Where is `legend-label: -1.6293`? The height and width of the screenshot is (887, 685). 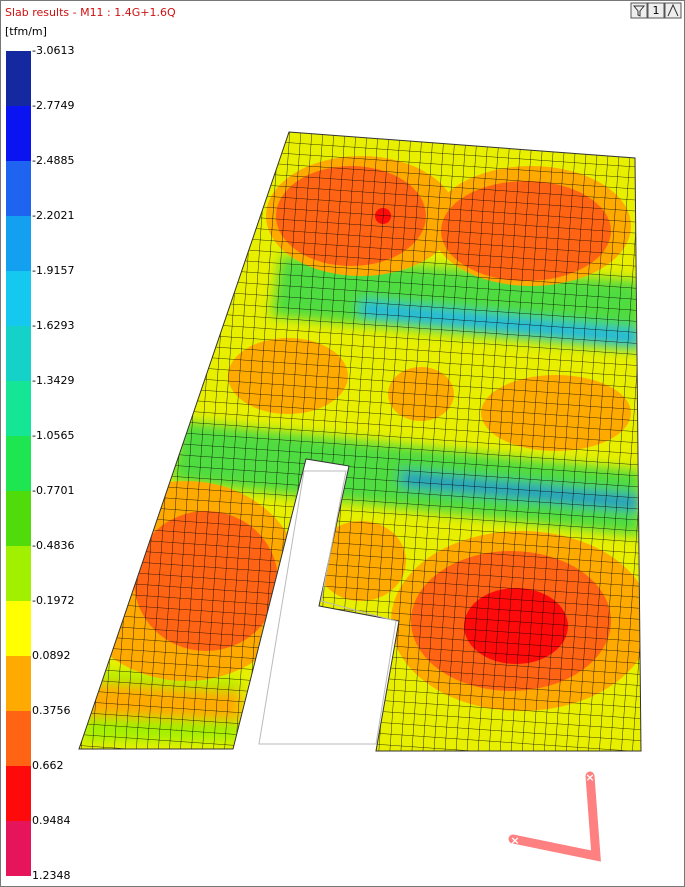 legend-label: -1.6293 is located at coordinates (53, 325).